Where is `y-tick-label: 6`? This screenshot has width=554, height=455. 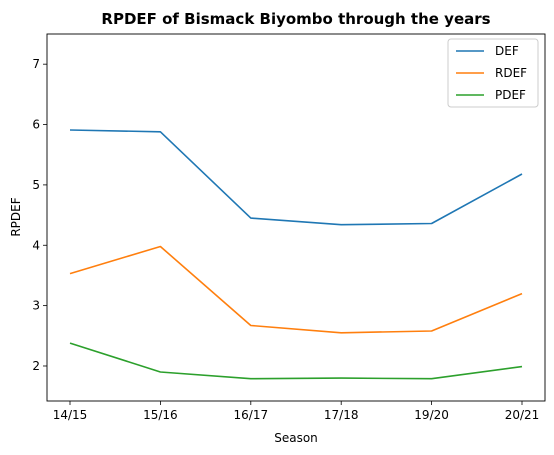
y-tick-label: 6 is located at coordinates (36, 125).